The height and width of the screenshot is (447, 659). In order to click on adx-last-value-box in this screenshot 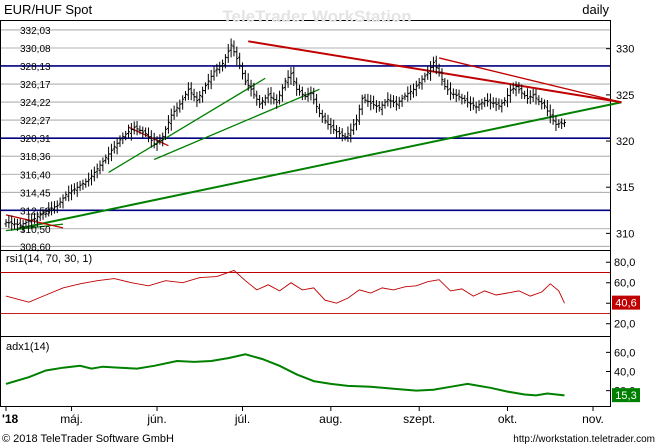, I will do `click(626, 395)`.